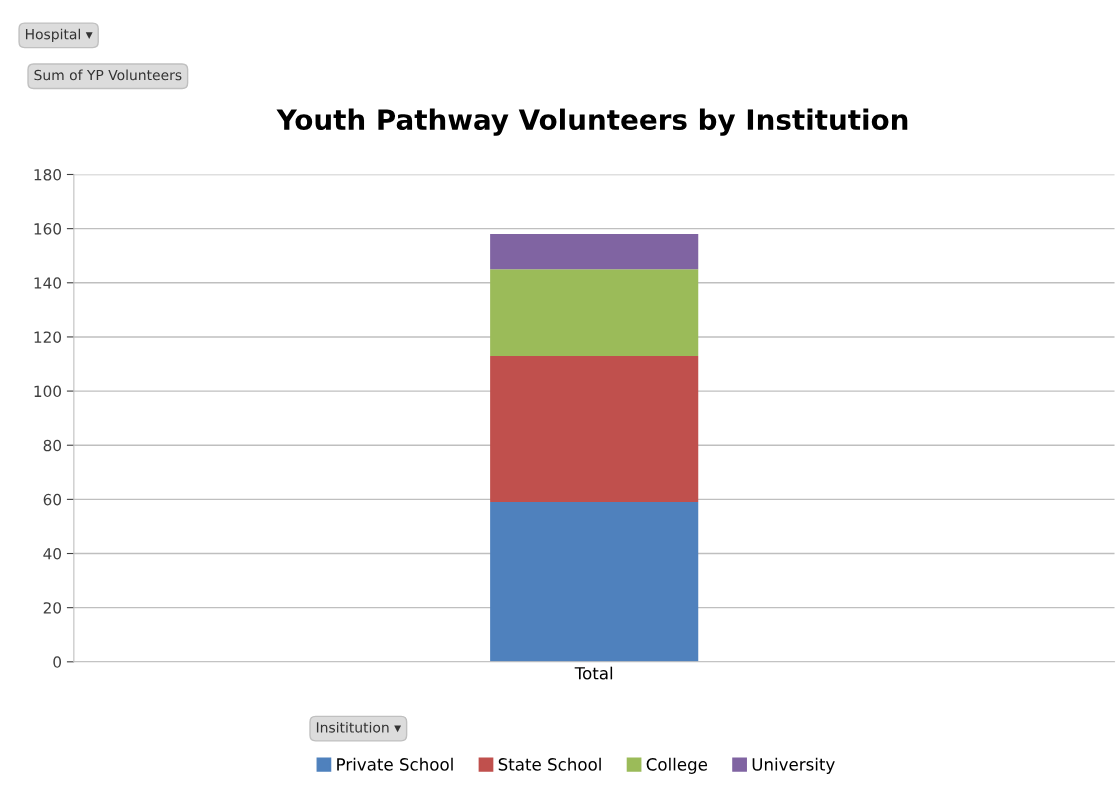 The height and width of the screenshot is (786, 1119). What do you see at coordinates (395, 764) in the screenshot?
I see `legend-label: Private School` at bounding box center [395, 764].